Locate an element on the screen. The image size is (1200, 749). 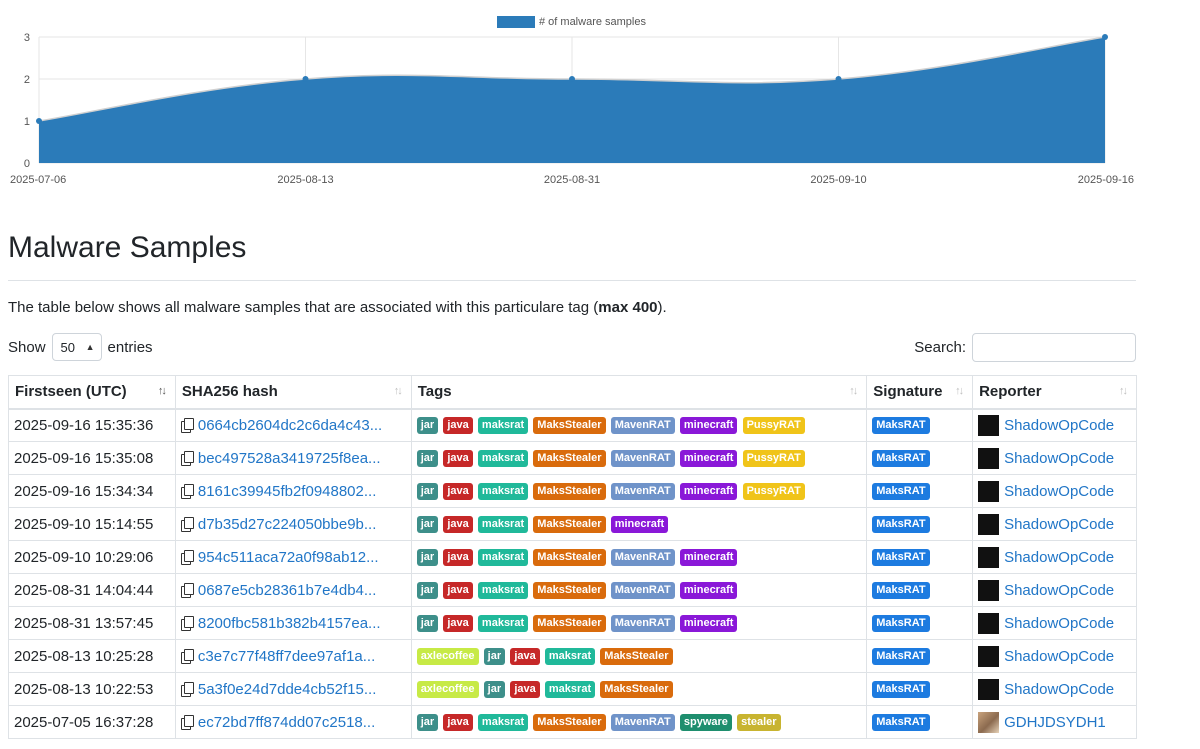
tag-badge: spyware is located at coordinates (705, 722).